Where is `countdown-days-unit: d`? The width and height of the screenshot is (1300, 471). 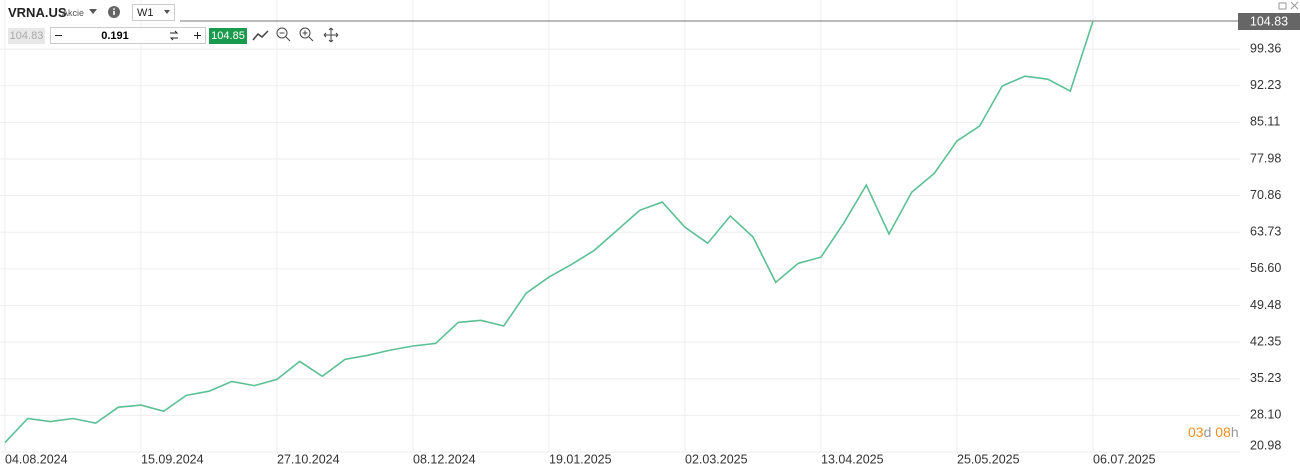
countdown-days-unit: d is located at coordinates (1207, 432).